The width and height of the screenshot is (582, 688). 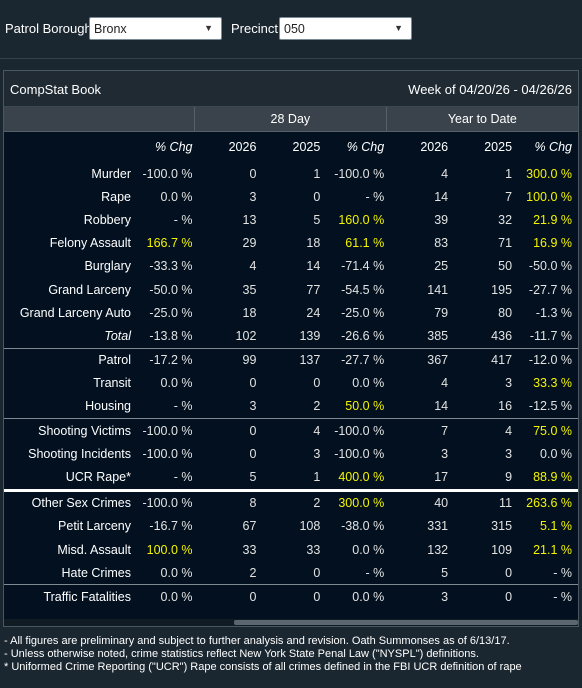 What do you see at coordinates (107, 266) in the screenshot?
I see `row-label: Burglary` at bounding box center [107, 266].